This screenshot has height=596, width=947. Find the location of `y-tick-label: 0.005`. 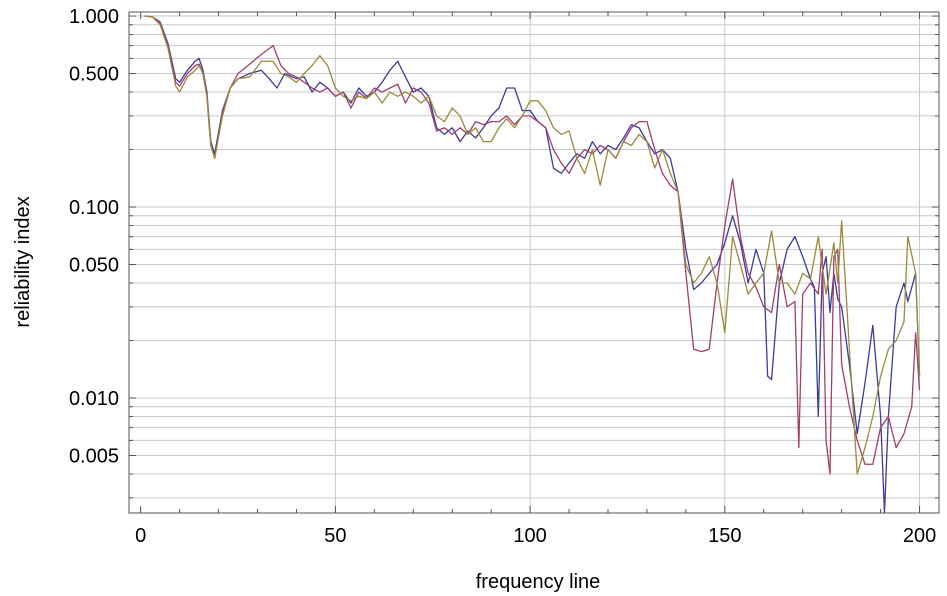

y-tick-label: 0.005 is located at coordinates (94, 457).